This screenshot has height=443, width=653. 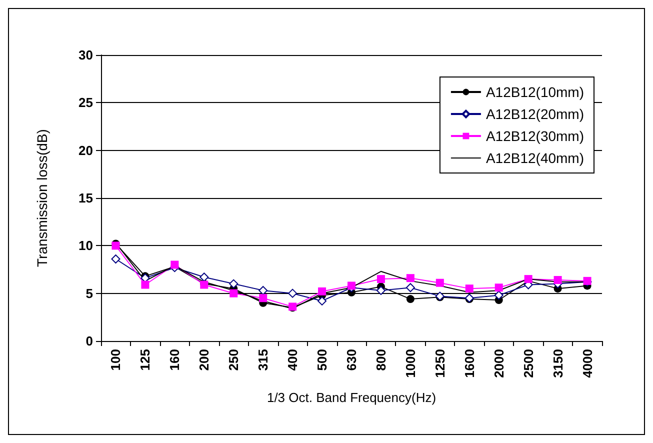 I want to click on legend-label: A12B12(40mm), so click(x=535, y=158).